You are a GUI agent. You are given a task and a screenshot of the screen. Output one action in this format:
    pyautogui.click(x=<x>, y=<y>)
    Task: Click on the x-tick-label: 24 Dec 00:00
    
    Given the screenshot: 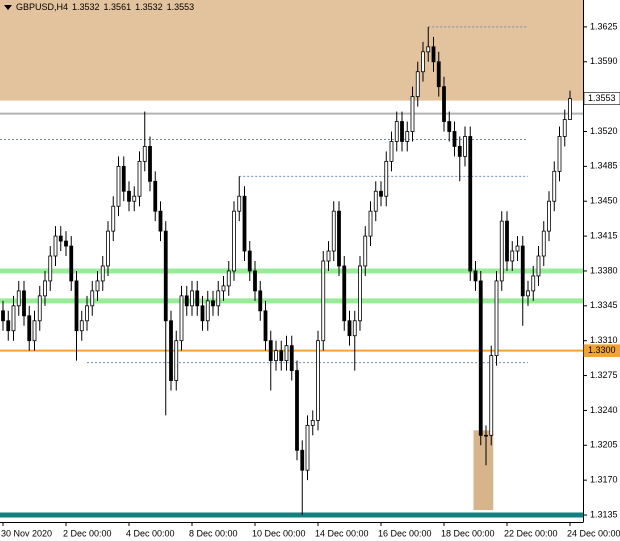 What is the action you would take?
    pyautogui.click(x=593, y=533)
    